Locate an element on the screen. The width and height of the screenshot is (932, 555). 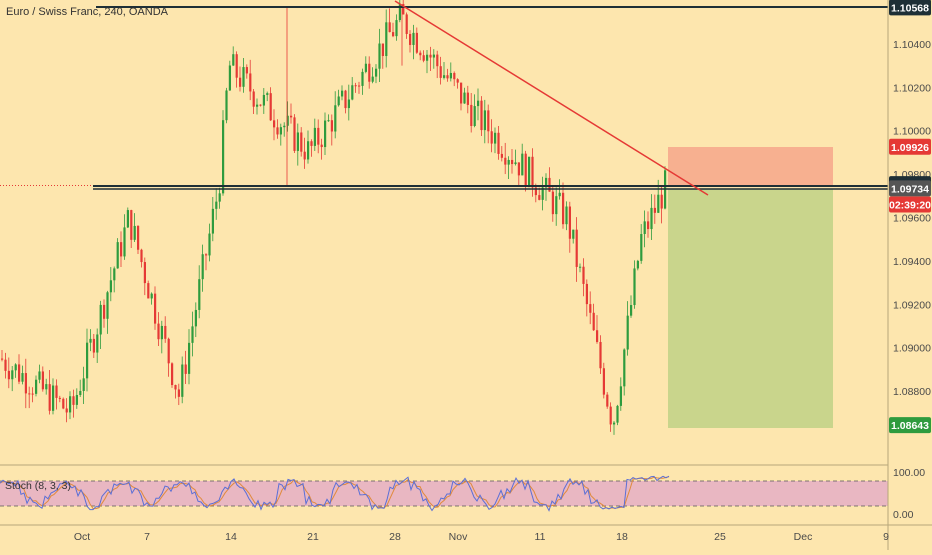
take-profit-zone is located at coordinates (750, 308).